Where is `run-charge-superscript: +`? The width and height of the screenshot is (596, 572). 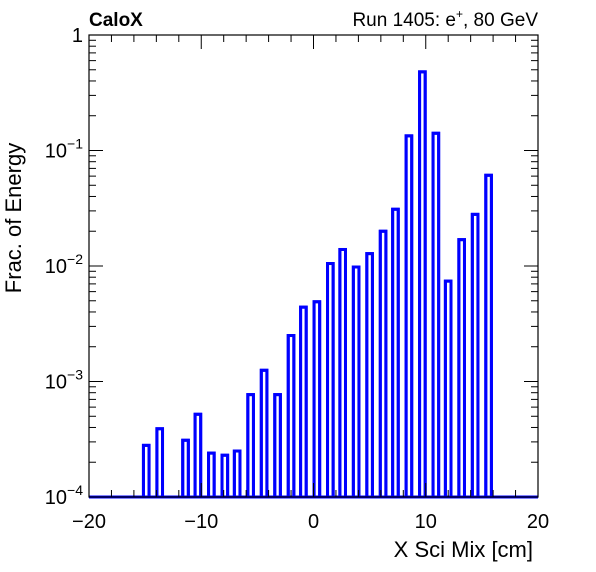
run-charge-superscript: + is located at coordinates (459, 14).